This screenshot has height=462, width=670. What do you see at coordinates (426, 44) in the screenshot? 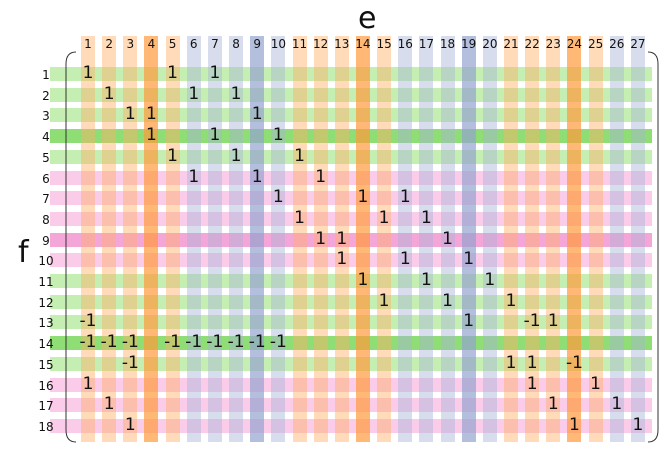
I see `column-label: 17` at bounding box center [426, 44].